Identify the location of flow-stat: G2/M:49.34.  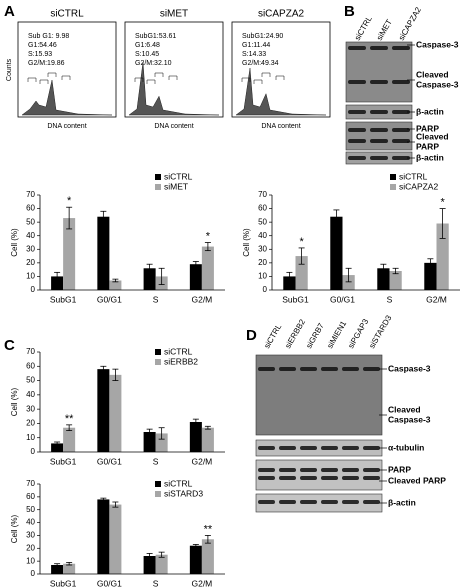
(260, 63).